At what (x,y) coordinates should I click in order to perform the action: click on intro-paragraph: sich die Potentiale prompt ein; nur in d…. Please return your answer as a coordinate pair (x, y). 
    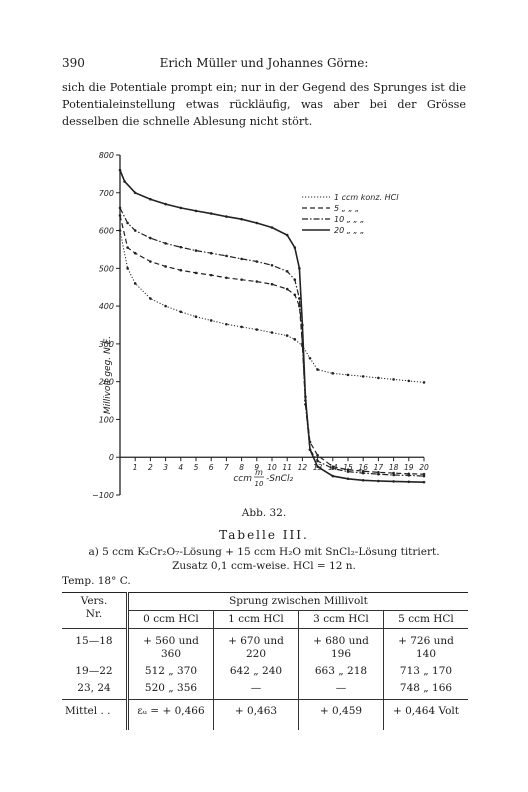
    Looking at the image, I should click on (264, 104).